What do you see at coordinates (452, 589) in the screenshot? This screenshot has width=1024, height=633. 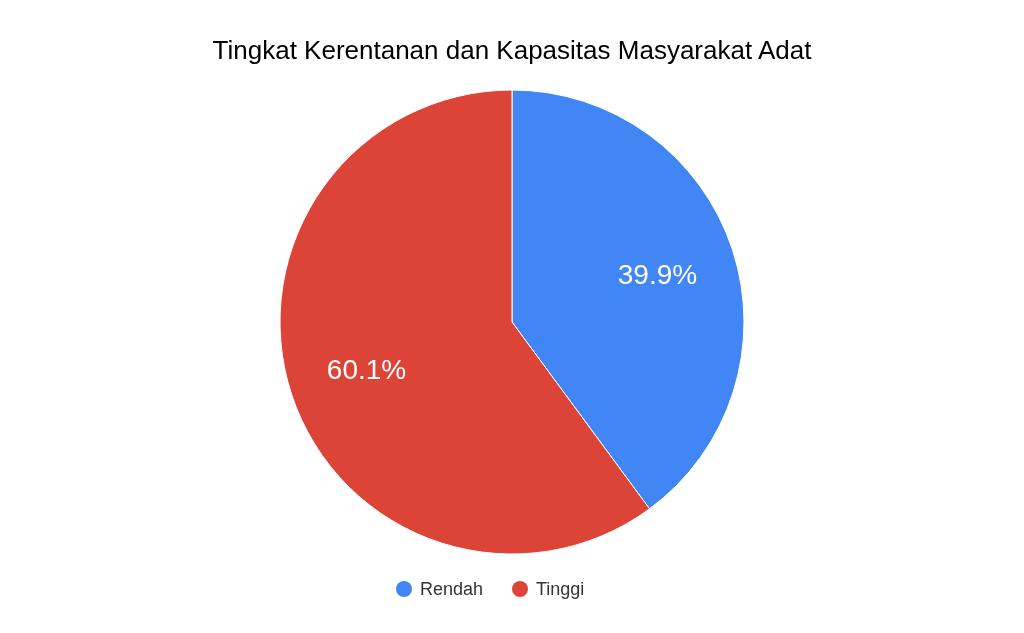 I see `legend-label: Rendah` at bounding box center [452, 589].